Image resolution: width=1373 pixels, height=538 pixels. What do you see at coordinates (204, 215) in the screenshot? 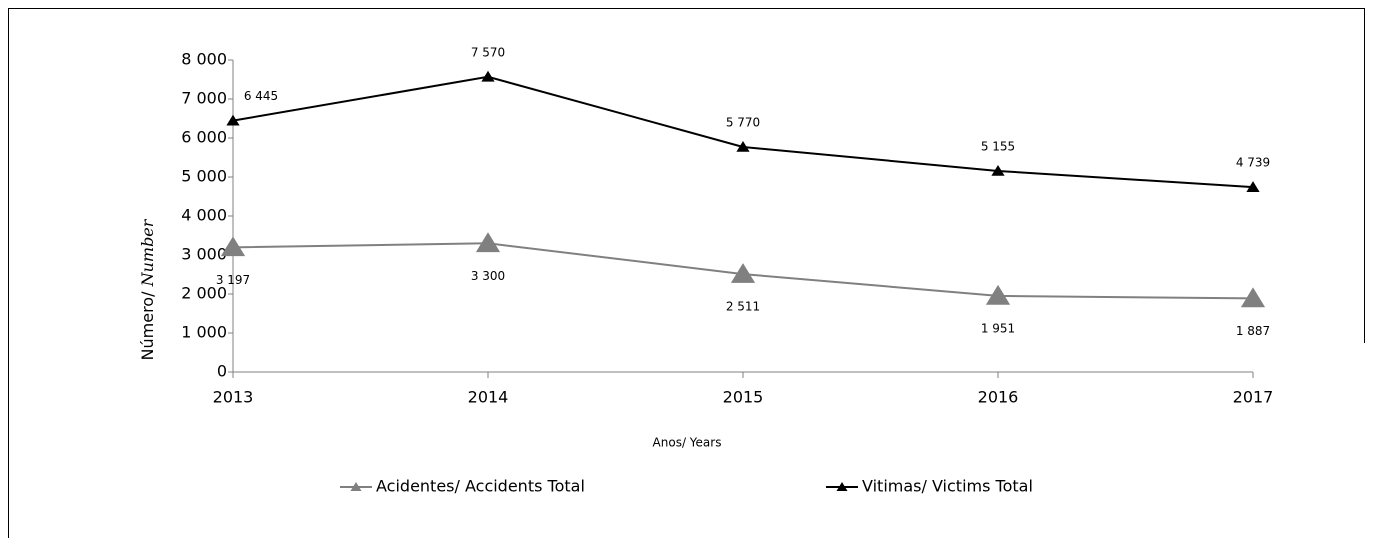
I see `y-tick-label: 4 000` at bounding box center [204, 215].